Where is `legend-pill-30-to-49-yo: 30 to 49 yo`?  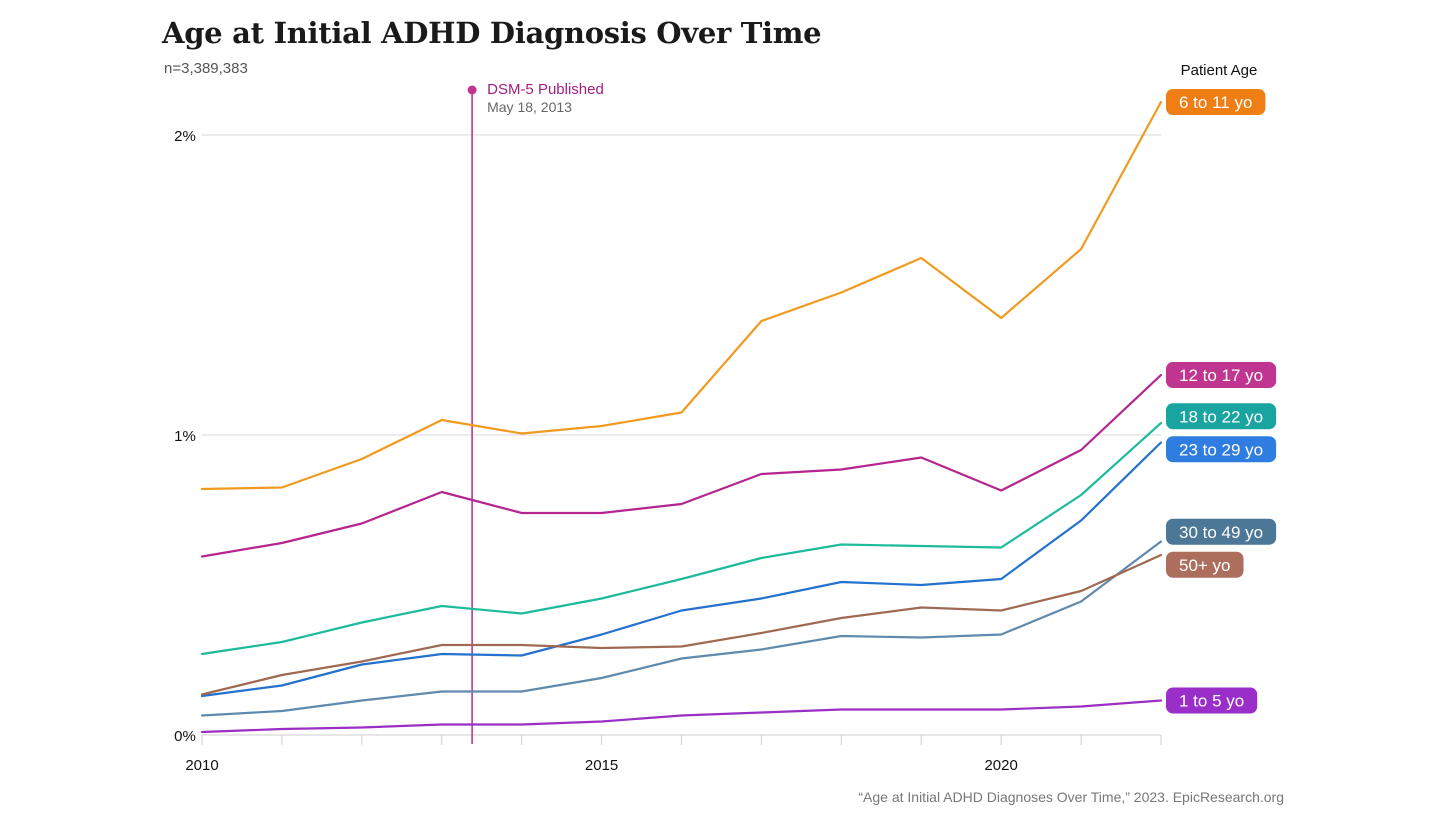 legend-pill-30-to-49-yo: 30 to 49 yo is located at coordinates (1221, 531).